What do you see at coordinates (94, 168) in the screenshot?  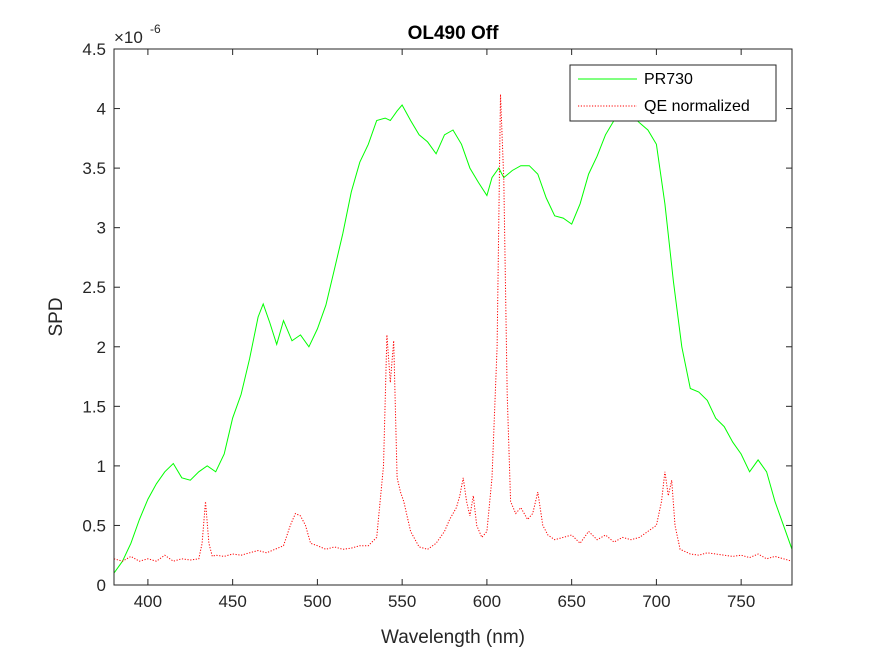 I see `y-tick-label: 3.5` at bounding box center [94, 168].